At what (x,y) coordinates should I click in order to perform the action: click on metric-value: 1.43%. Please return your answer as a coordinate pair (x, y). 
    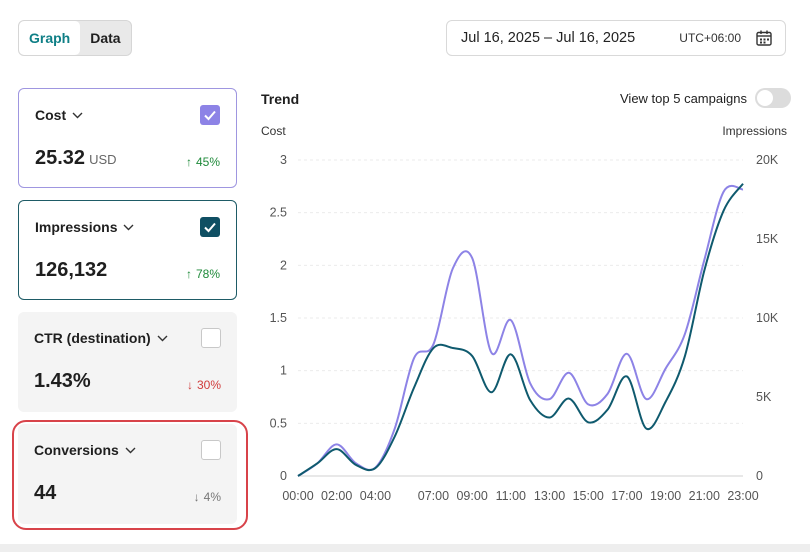
    Looking at the image, I should click on (62, 381).